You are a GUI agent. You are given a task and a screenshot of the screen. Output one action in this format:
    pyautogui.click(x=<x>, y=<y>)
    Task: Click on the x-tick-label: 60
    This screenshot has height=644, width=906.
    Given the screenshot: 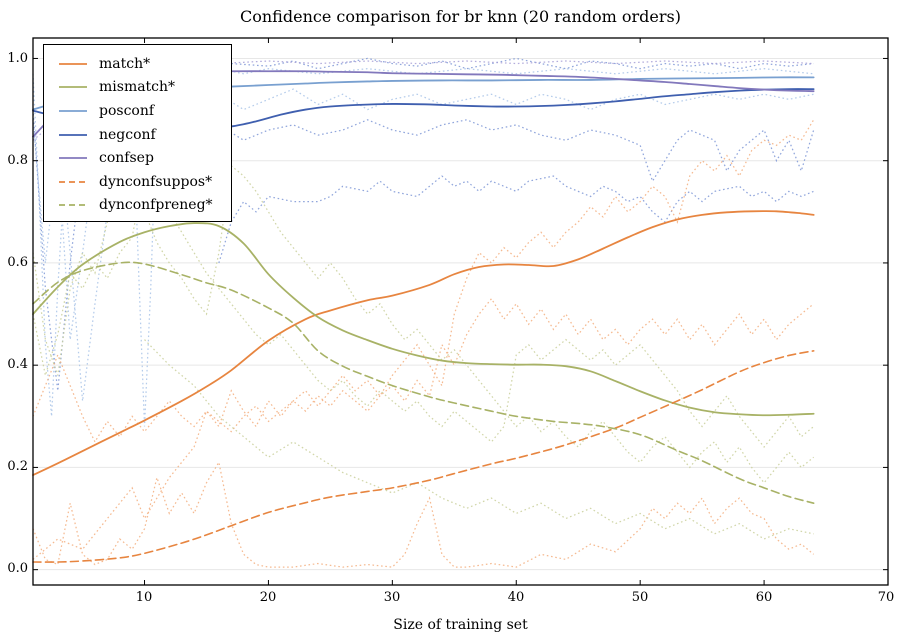 What is the action you would take?
    pyautogui.click(x=764, y=597)
    